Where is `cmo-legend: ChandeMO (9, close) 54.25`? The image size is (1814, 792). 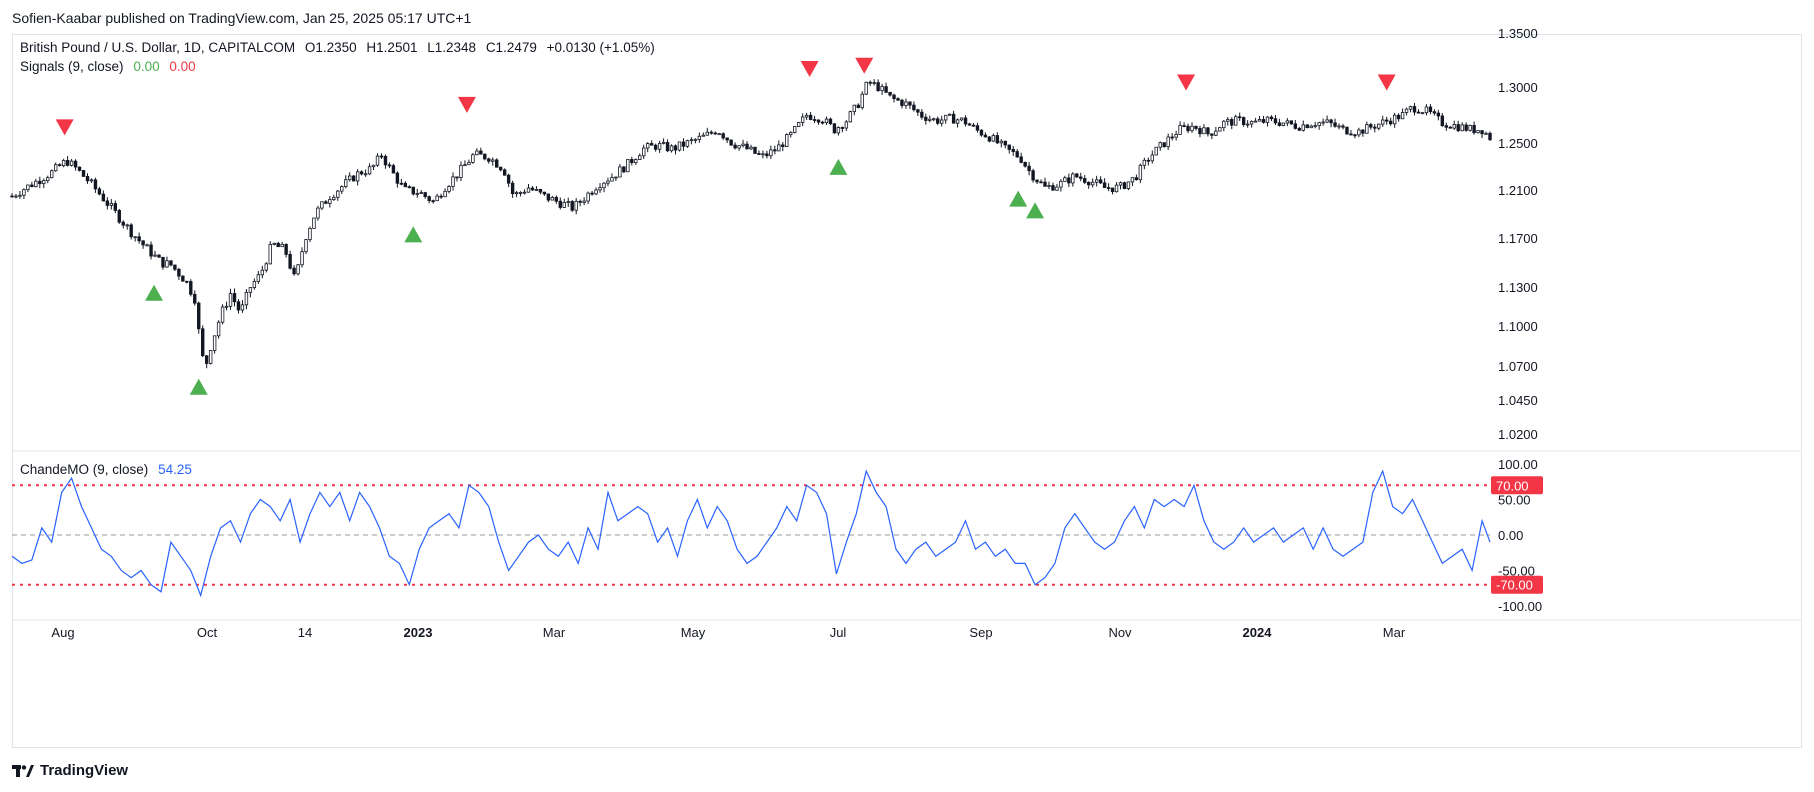 cmo-legend: ChandeMO (9, close) 54.25 is located at coordinates (109, 469).